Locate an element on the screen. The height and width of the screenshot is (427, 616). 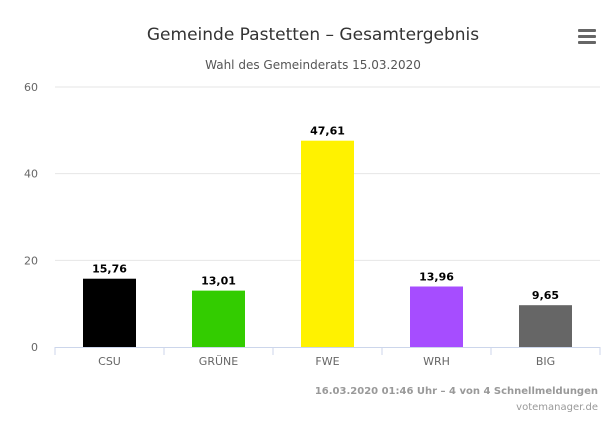
x-tick-label: GRÜNE is located at coordinates (218, 361).